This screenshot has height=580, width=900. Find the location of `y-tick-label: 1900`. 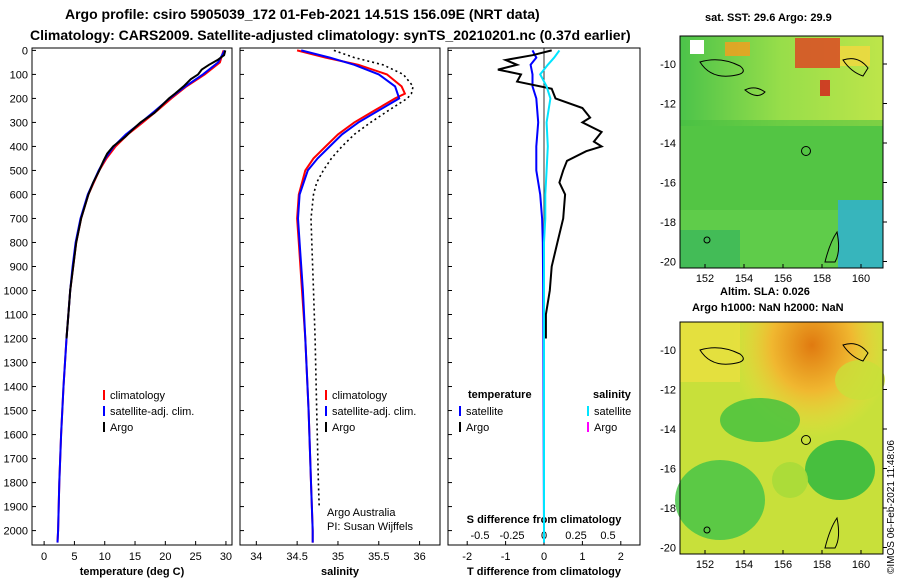

y-tick-label: 1900 is located at coordinates (16, 508).